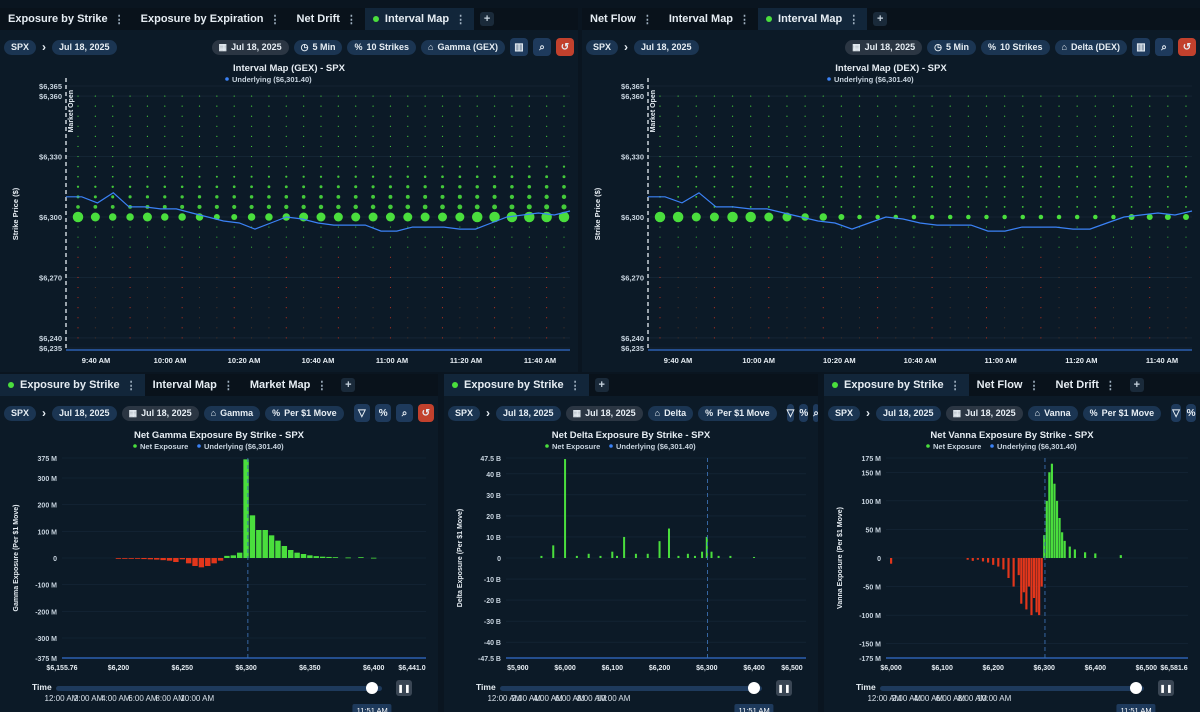 The height and width of the screenshot is (712, 1200). I want to click on greek-select: ⌂ Gamma (GEX), so click(463, 47).